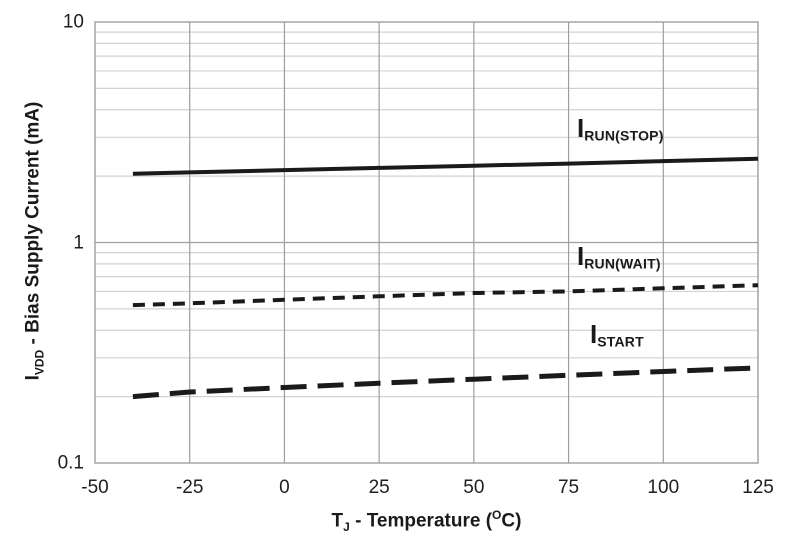 Image resolution: width=792 pixels, height=555 pixels. I want to click on y-axis-title: IVDD - Bias Supply Current (mA), so click(34, 241).